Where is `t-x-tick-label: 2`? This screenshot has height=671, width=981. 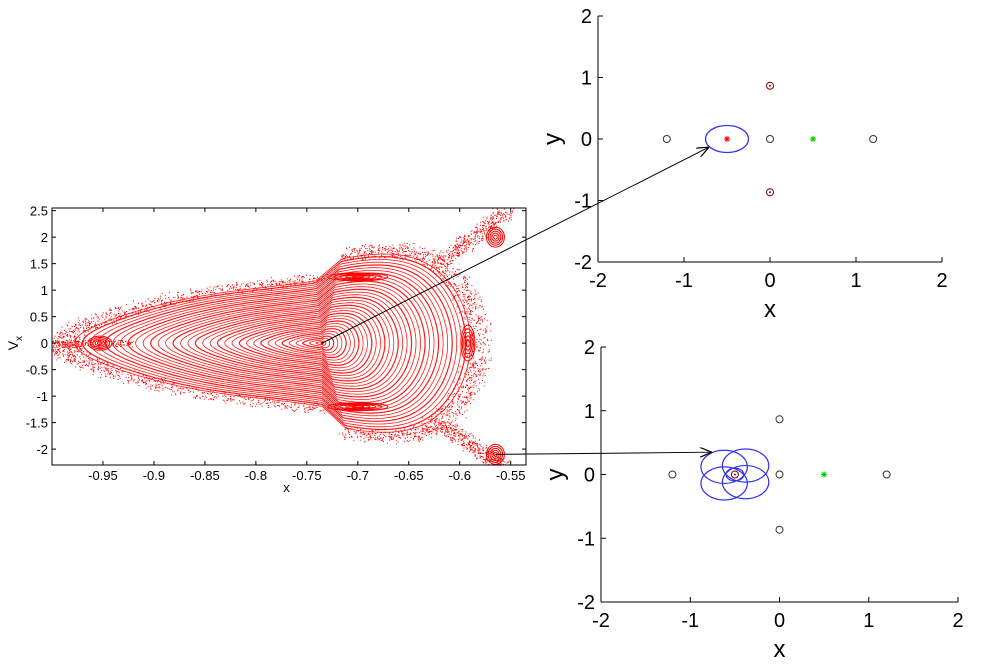 t-x-tick-label: 2 is located at coordinates (941, 281).